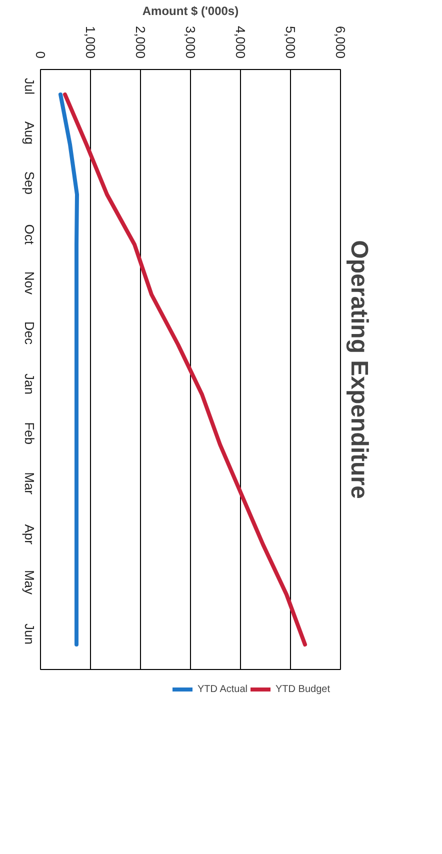 Image resolution: width=442 pixels, height=854 pixels. I want to click on legend-label: YTD Actual, so click(222, 689).